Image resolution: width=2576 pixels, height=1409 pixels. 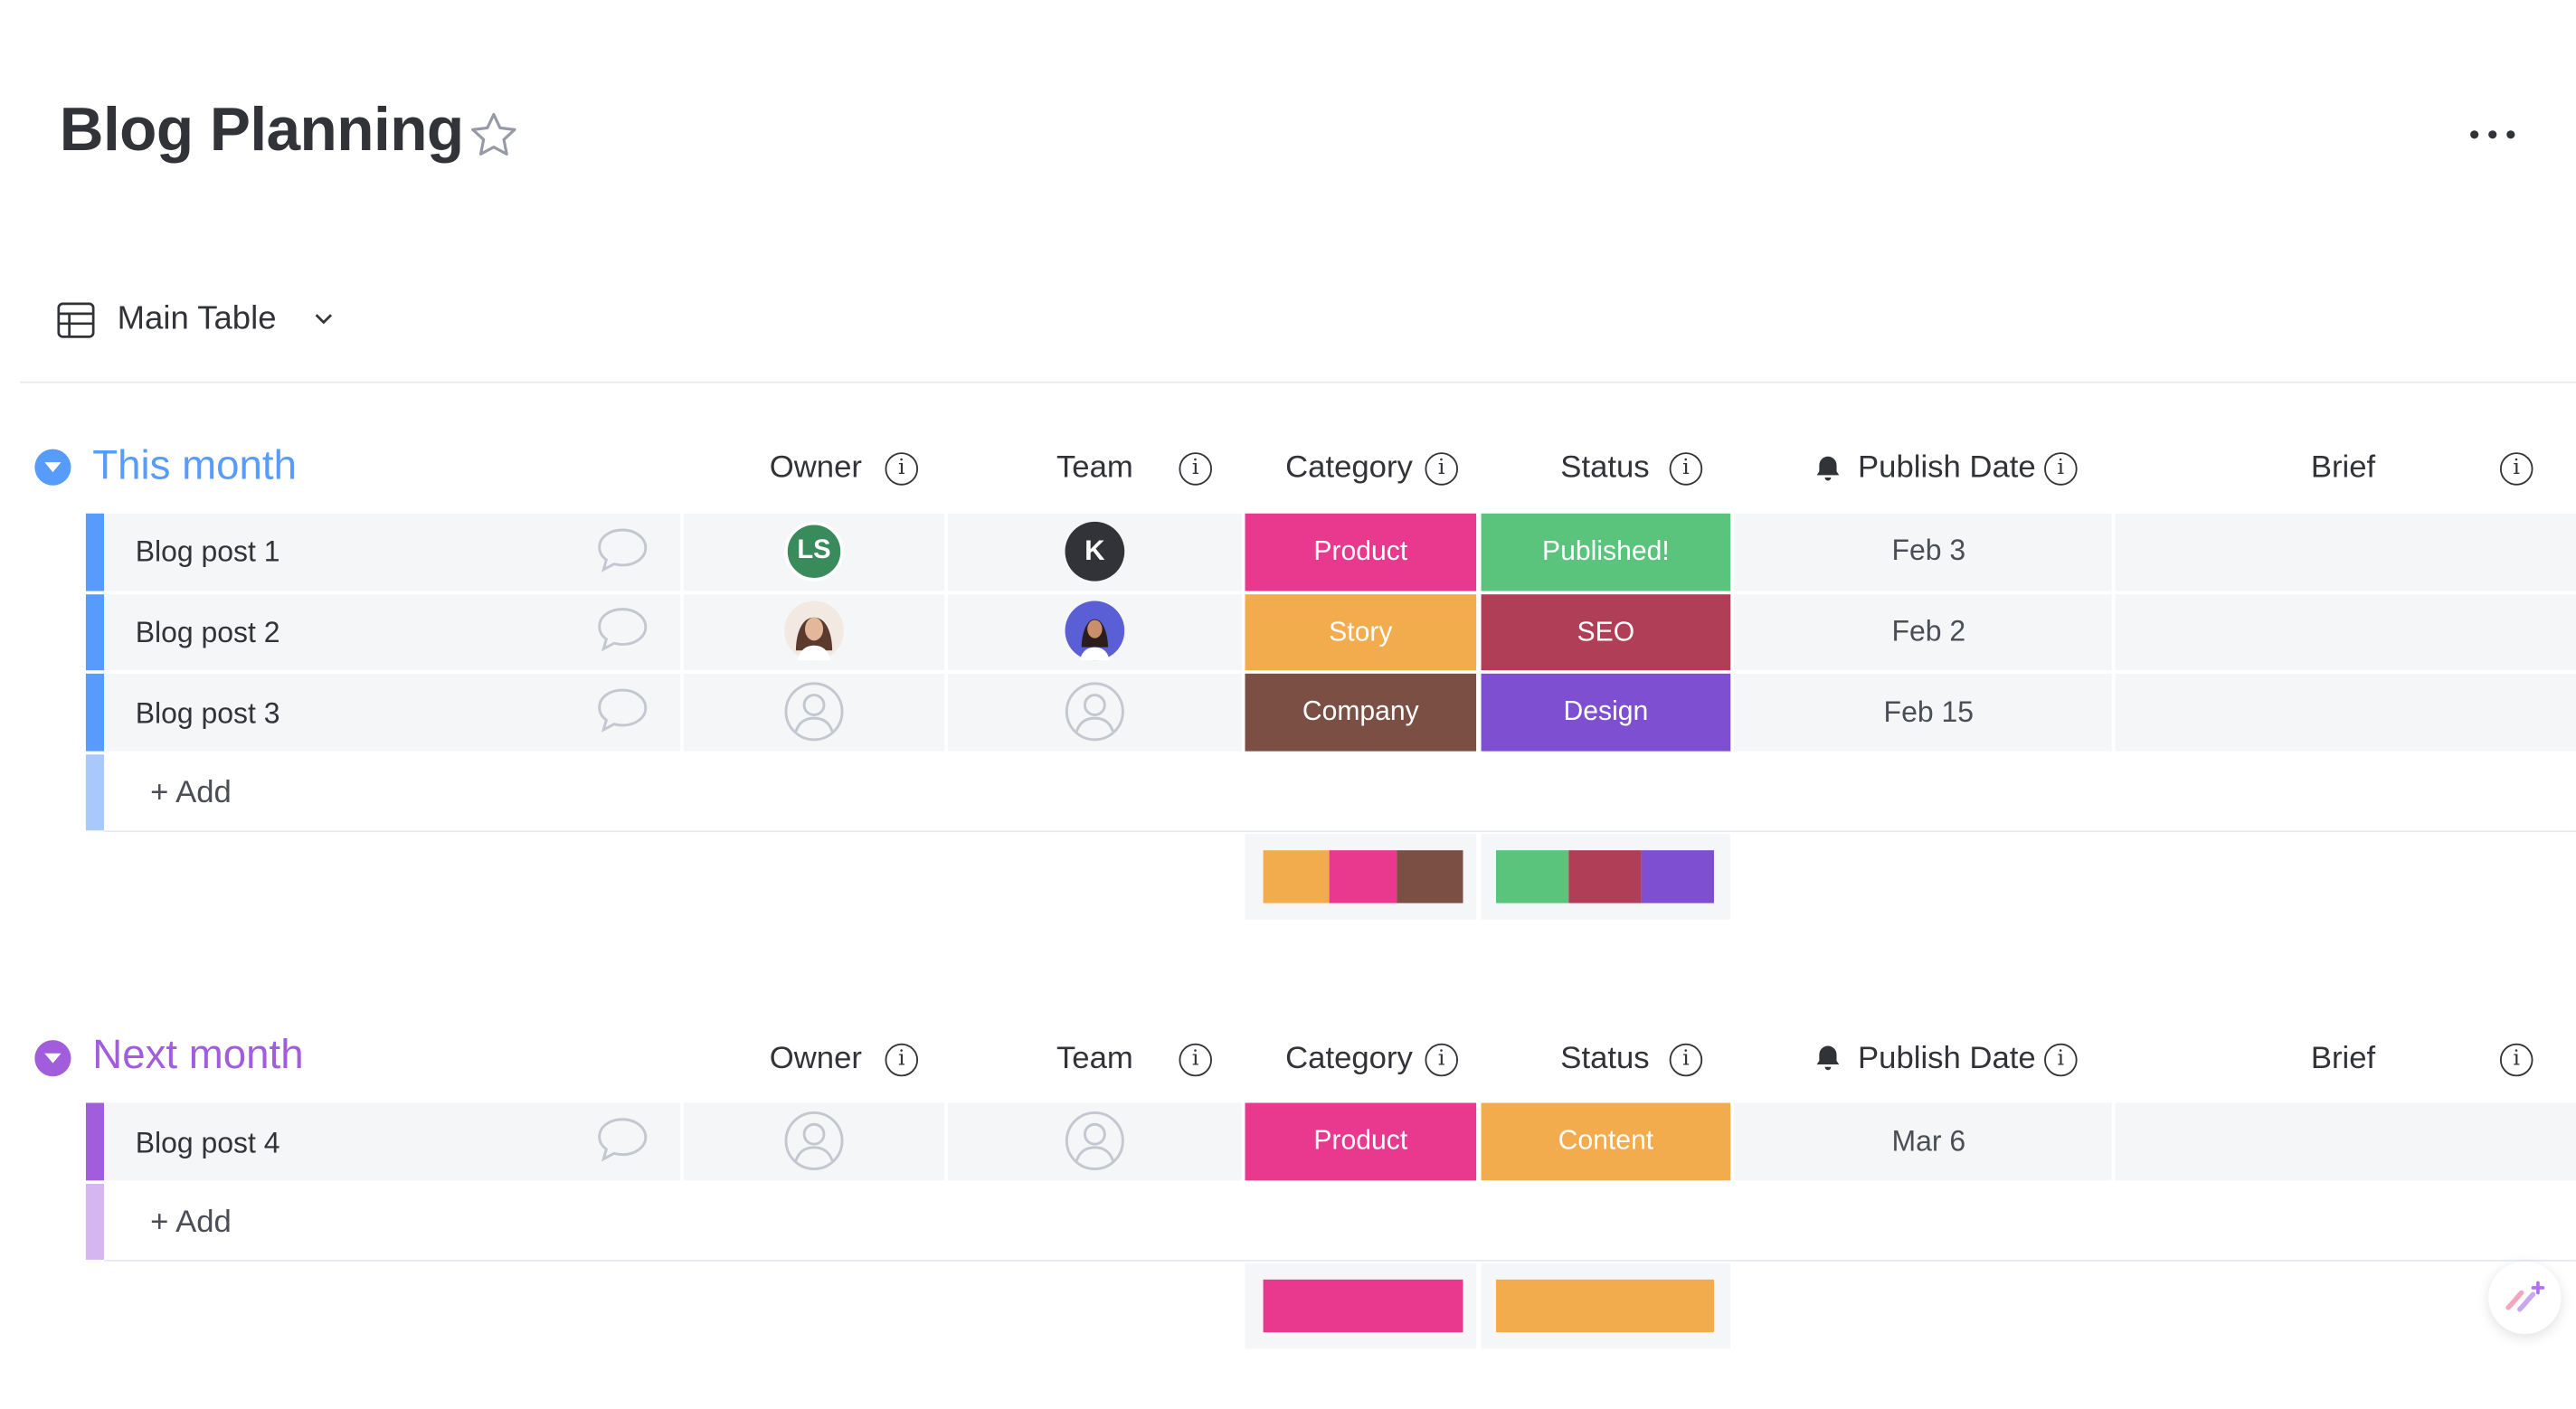 I want to click on category-summary-bar, so click(x=1363, y=1306).